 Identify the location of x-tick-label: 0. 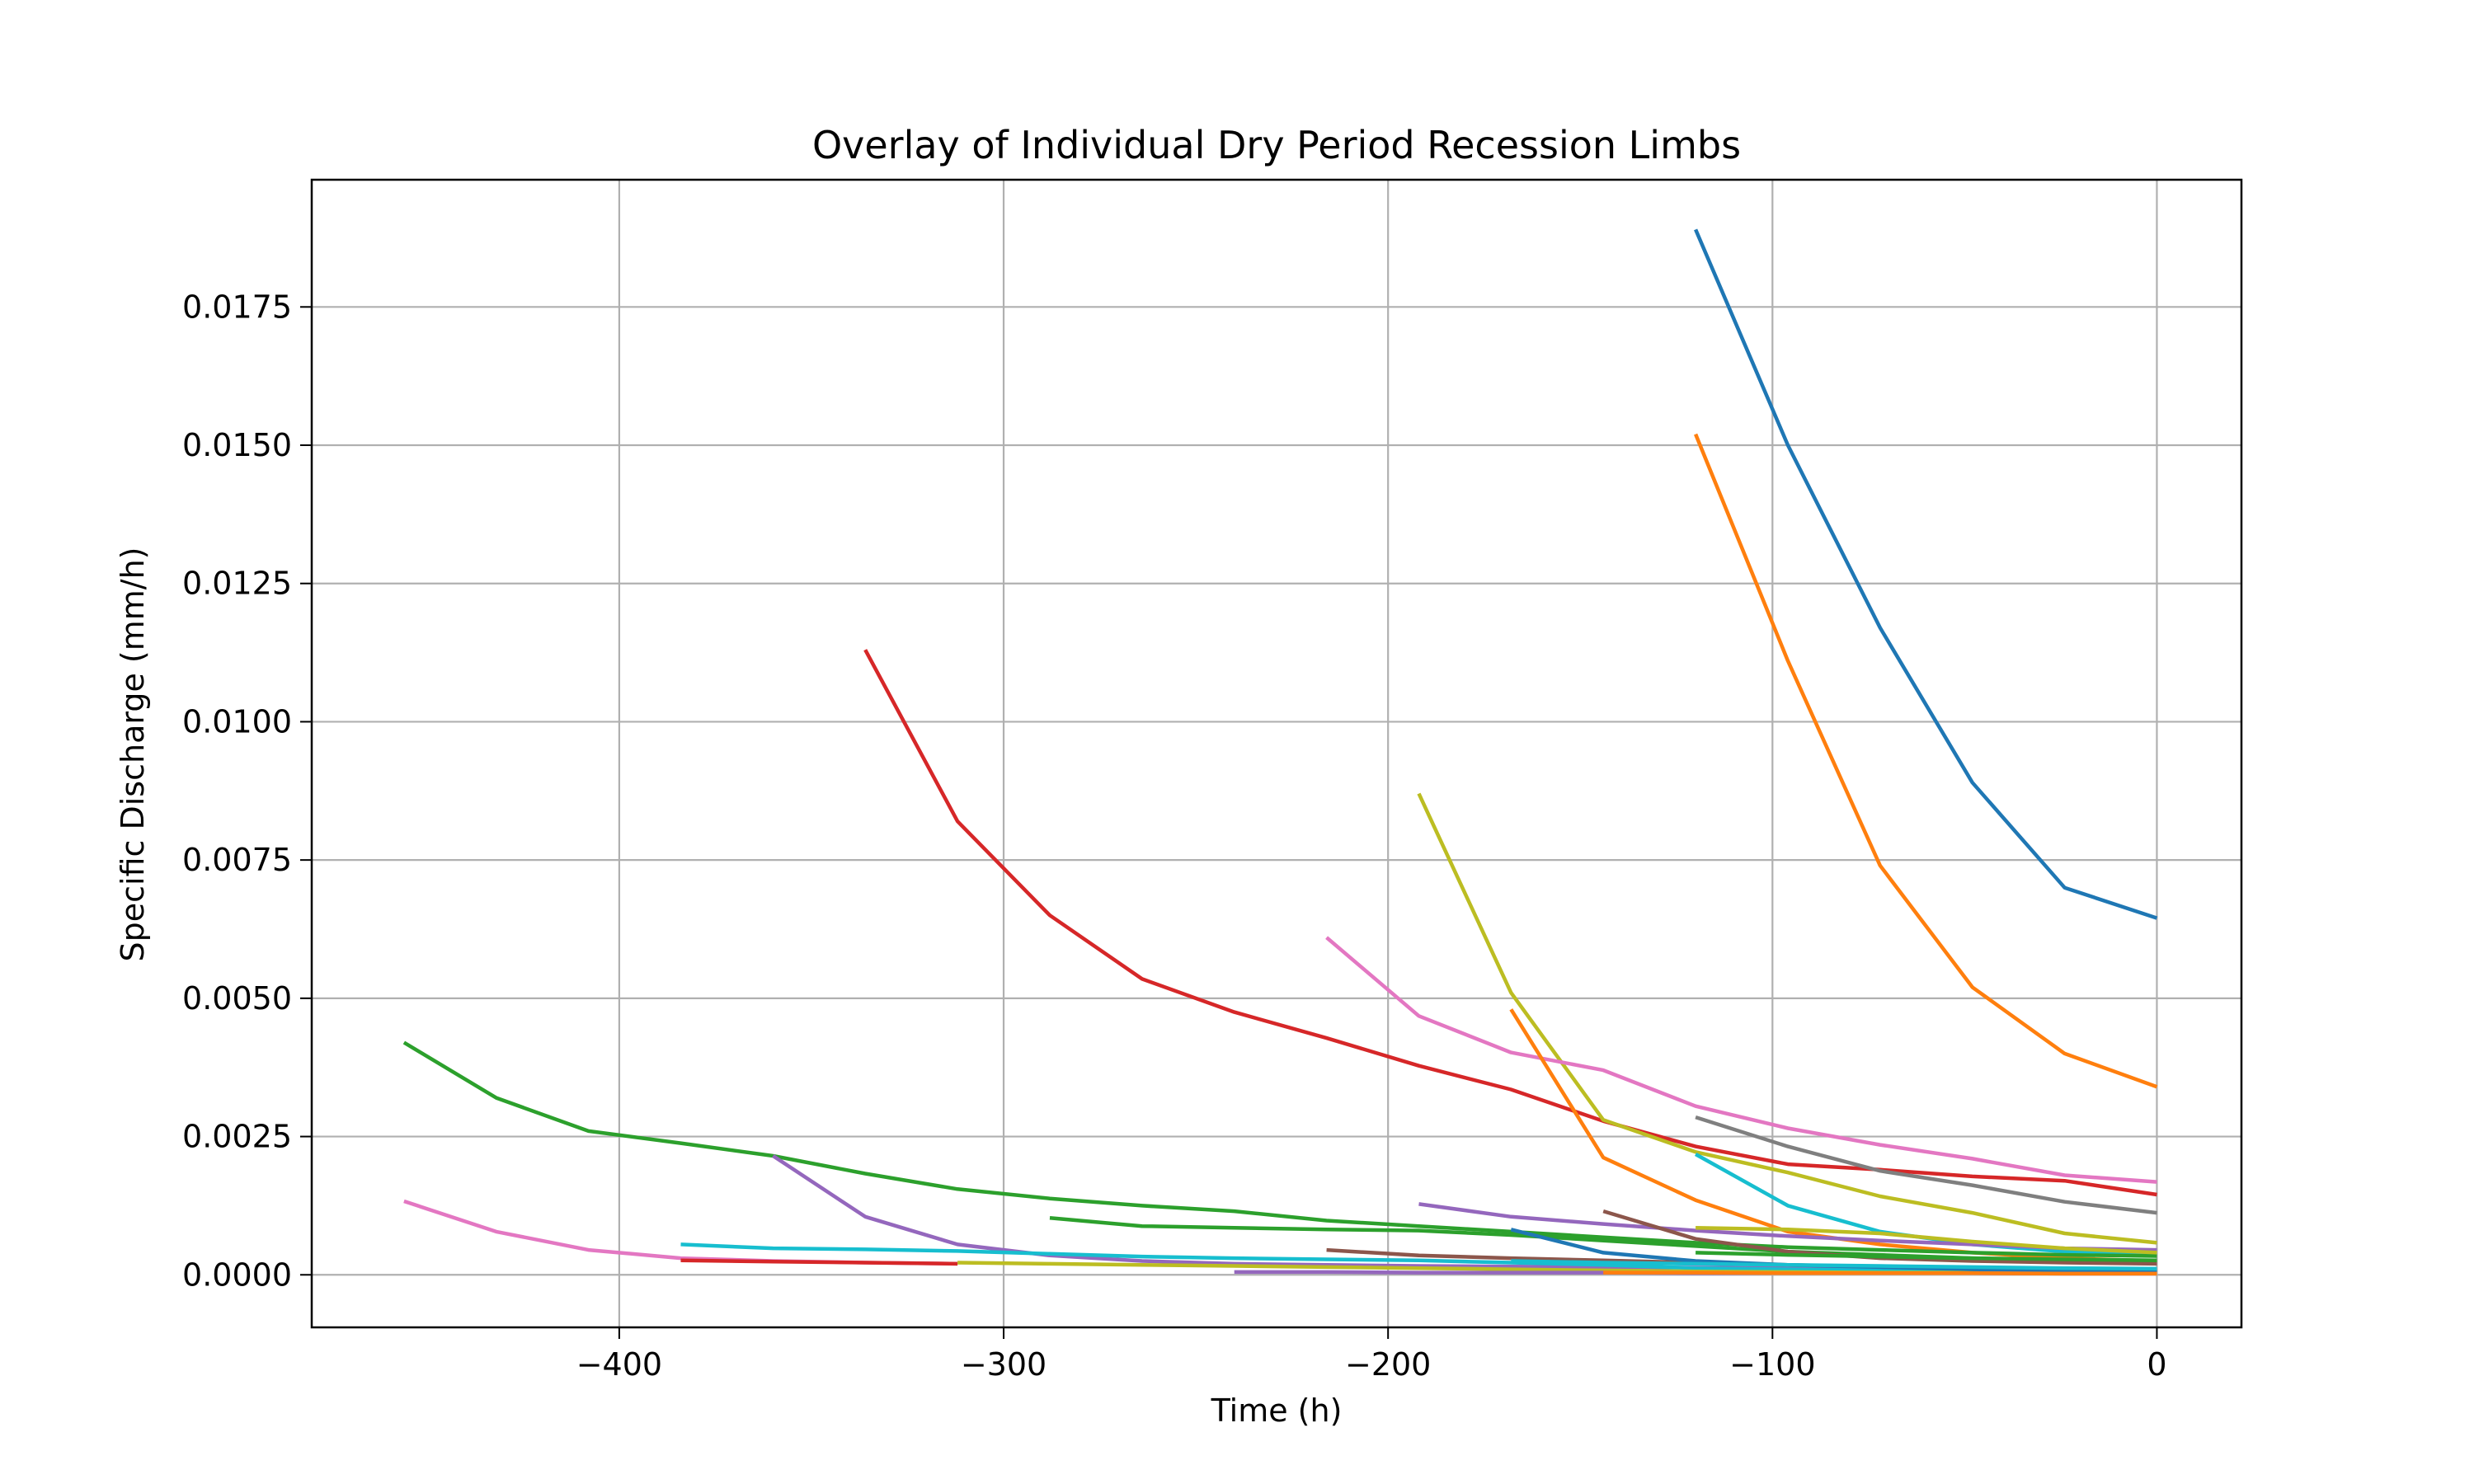
(2156, 1364).